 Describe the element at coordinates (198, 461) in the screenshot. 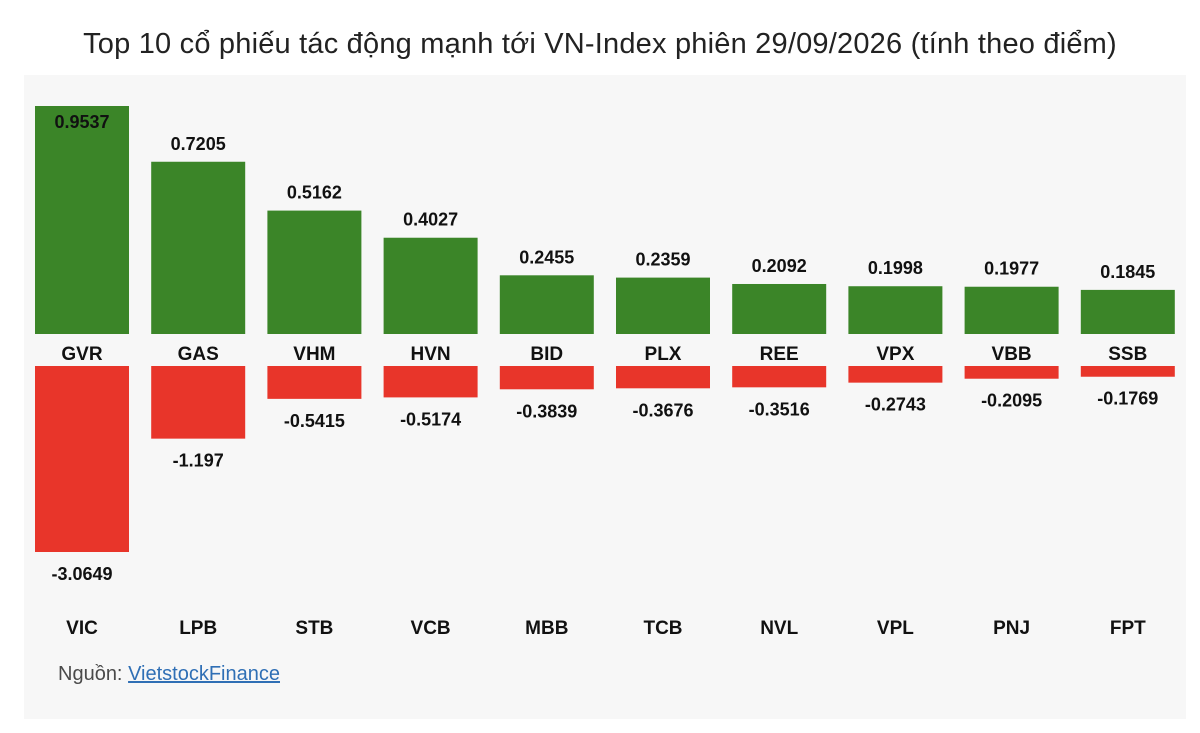

I see `negative-value-label: -1.197` at that location.